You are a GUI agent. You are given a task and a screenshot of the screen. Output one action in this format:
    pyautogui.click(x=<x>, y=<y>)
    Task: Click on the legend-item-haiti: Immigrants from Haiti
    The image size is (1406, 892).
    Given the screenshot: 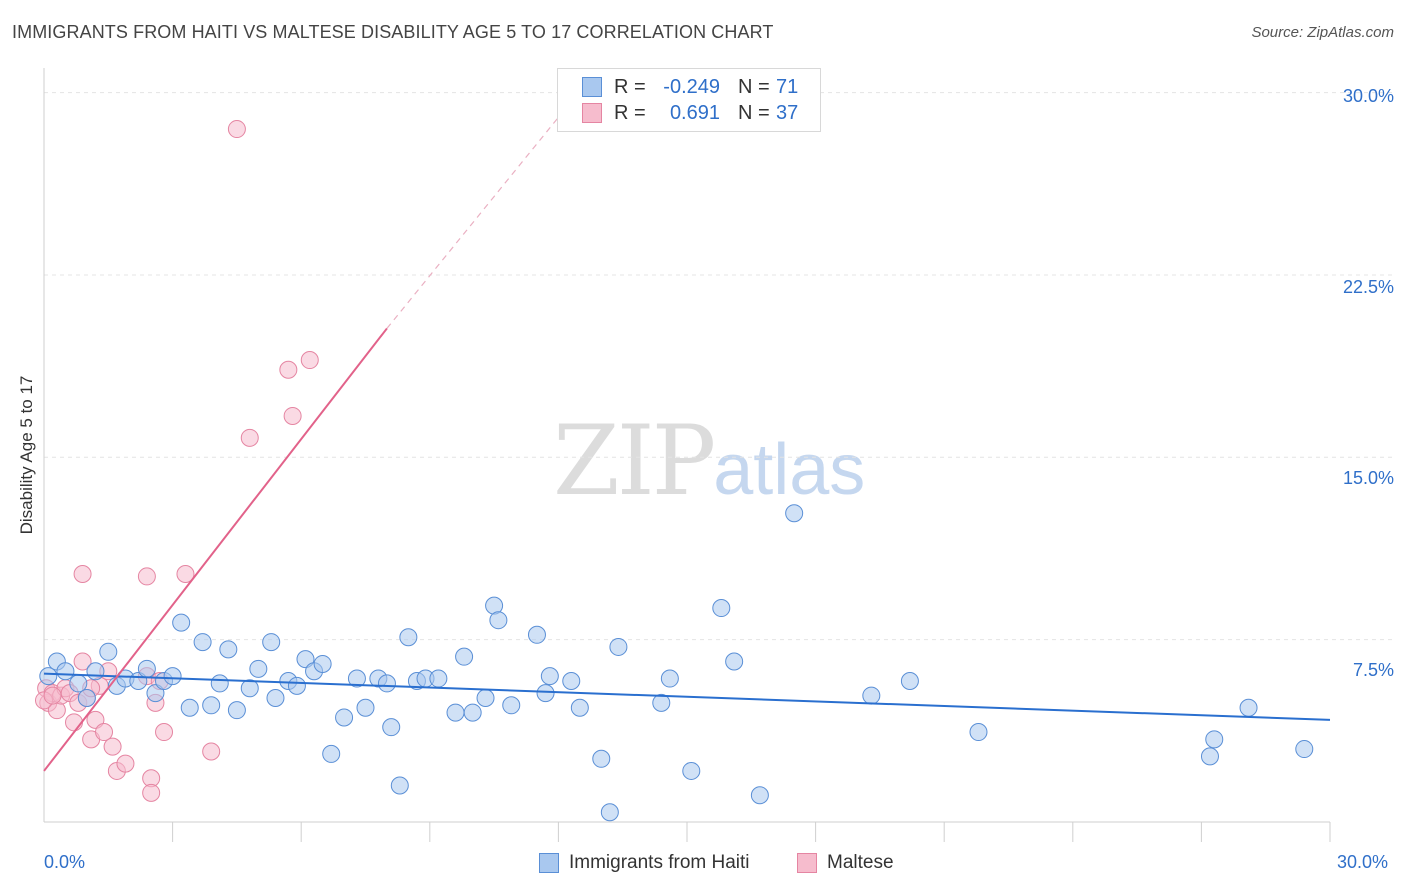 What is the action you would take?
    pyautogui.click(x=644, y=863)
    